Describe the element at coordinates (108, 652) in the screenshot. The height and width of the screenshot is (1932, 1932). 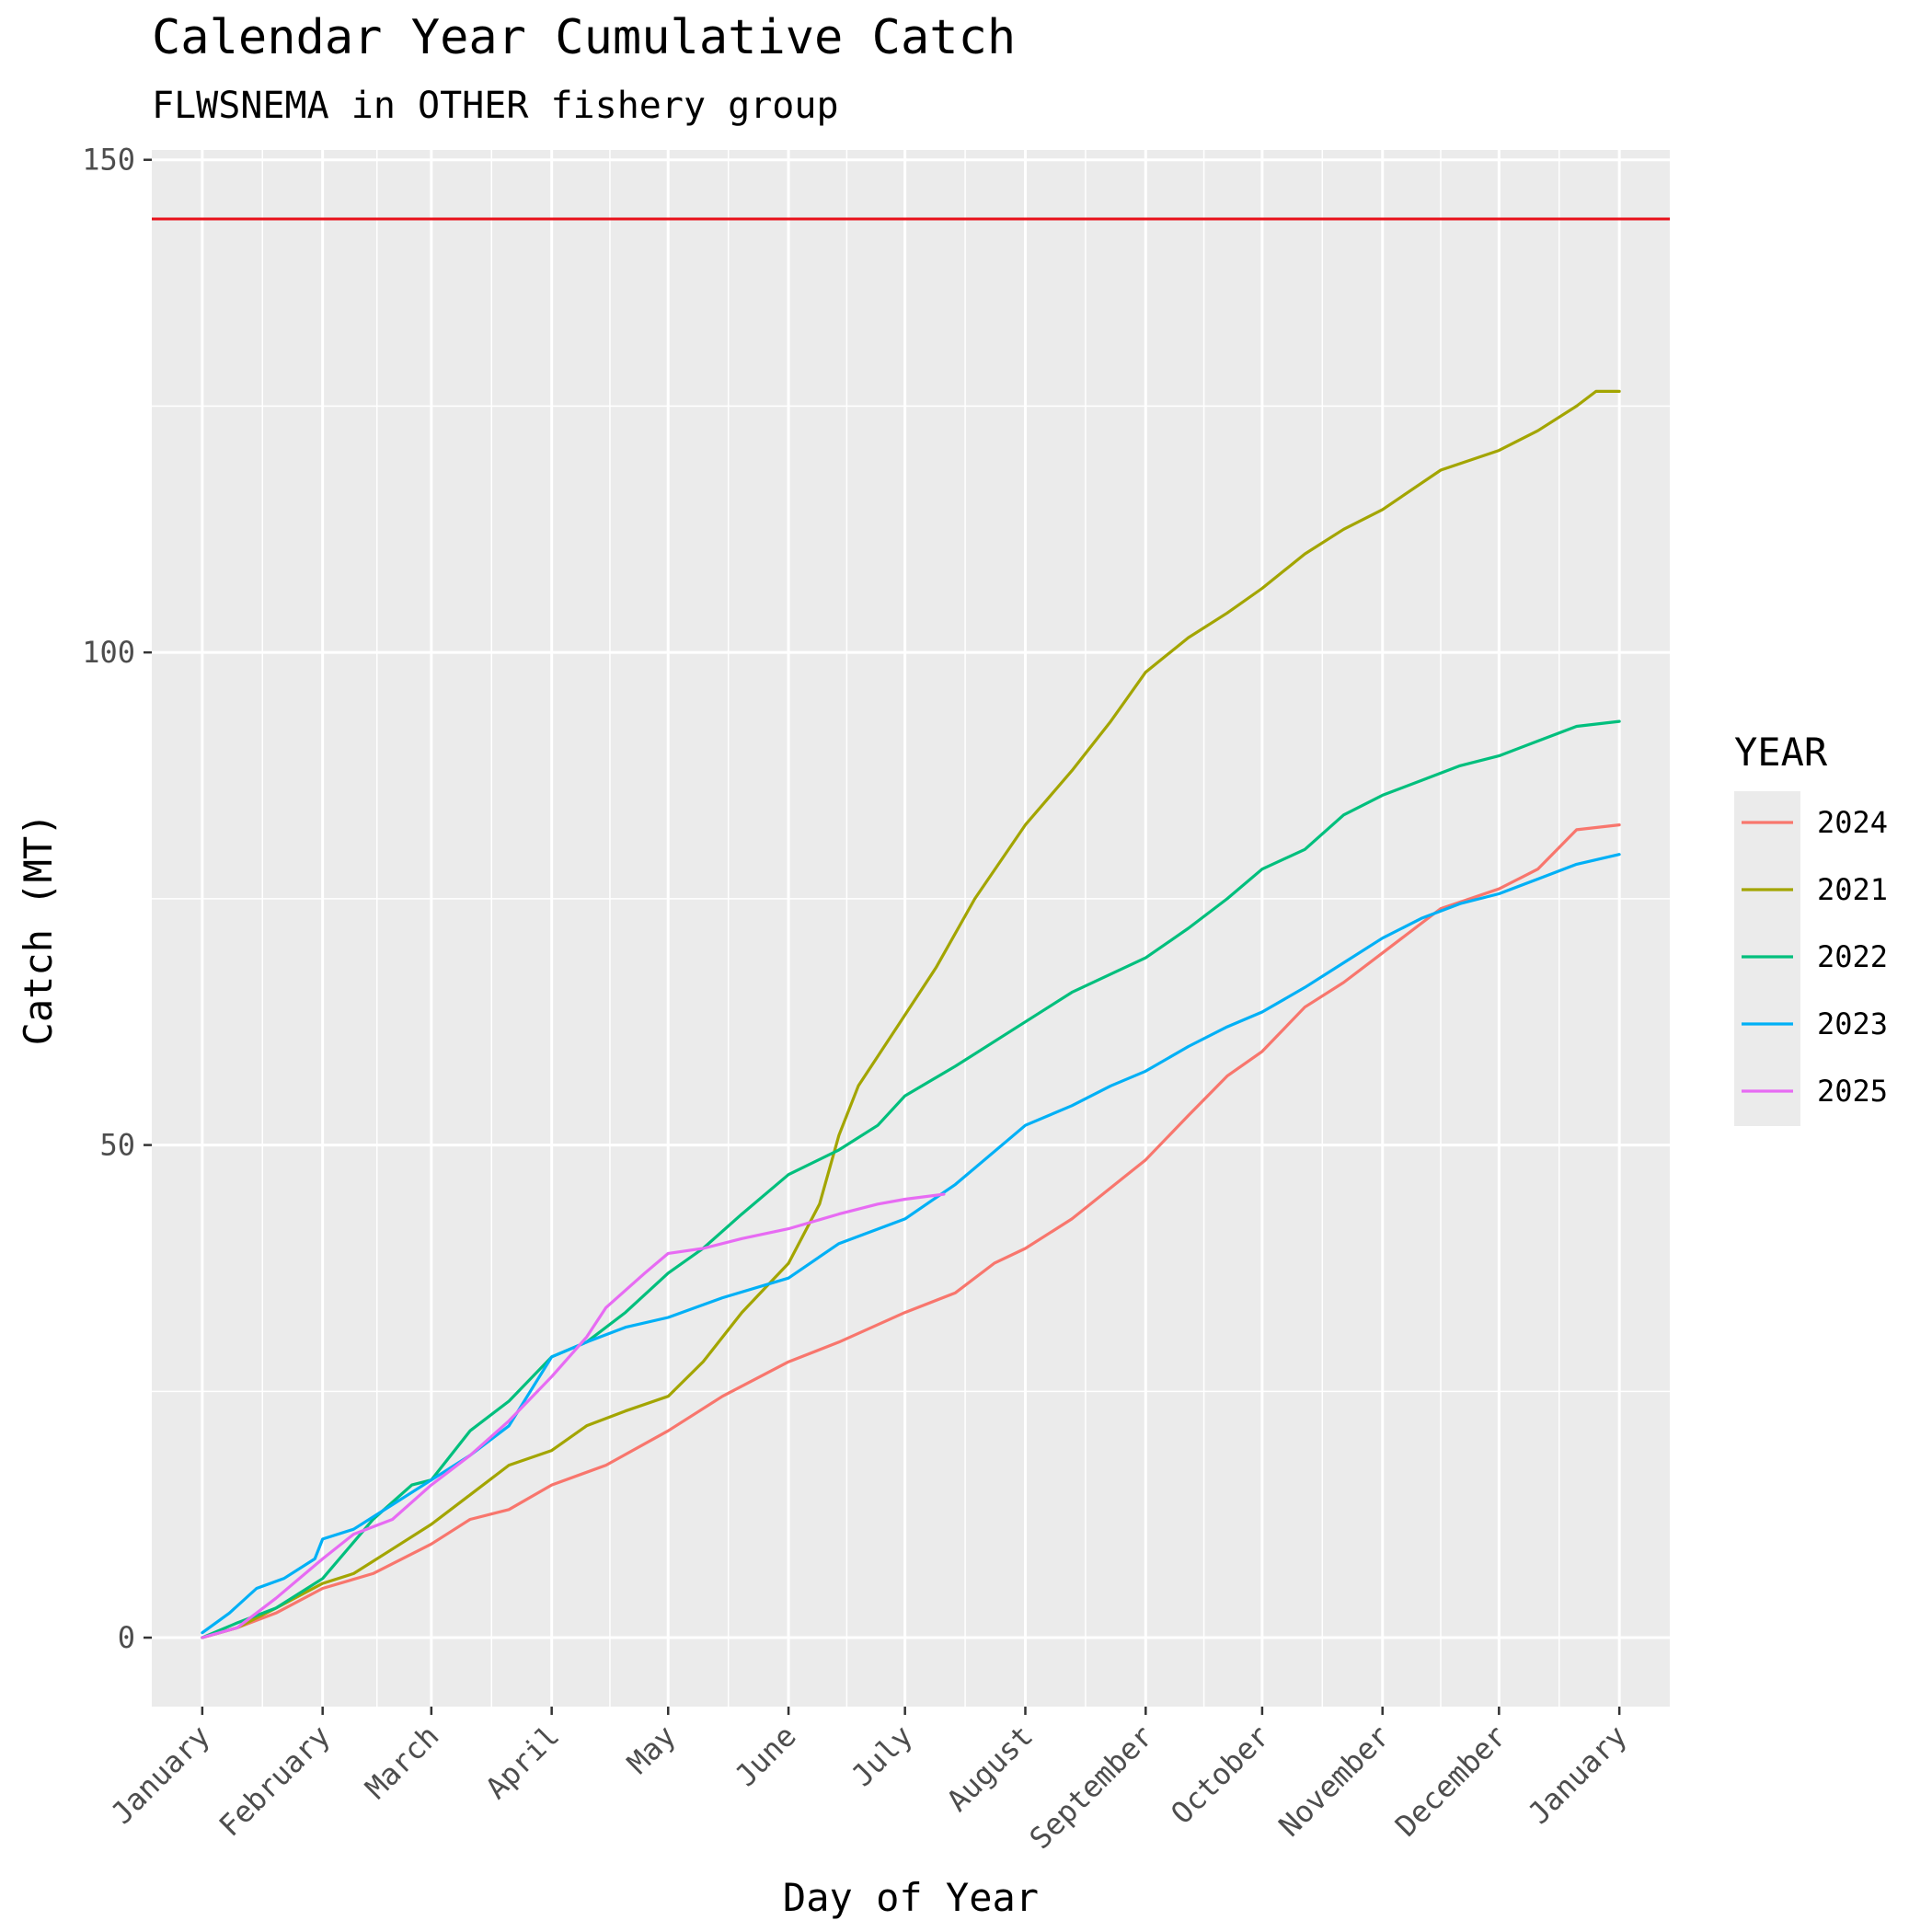
I see `y-tick-label: 100` at that location.